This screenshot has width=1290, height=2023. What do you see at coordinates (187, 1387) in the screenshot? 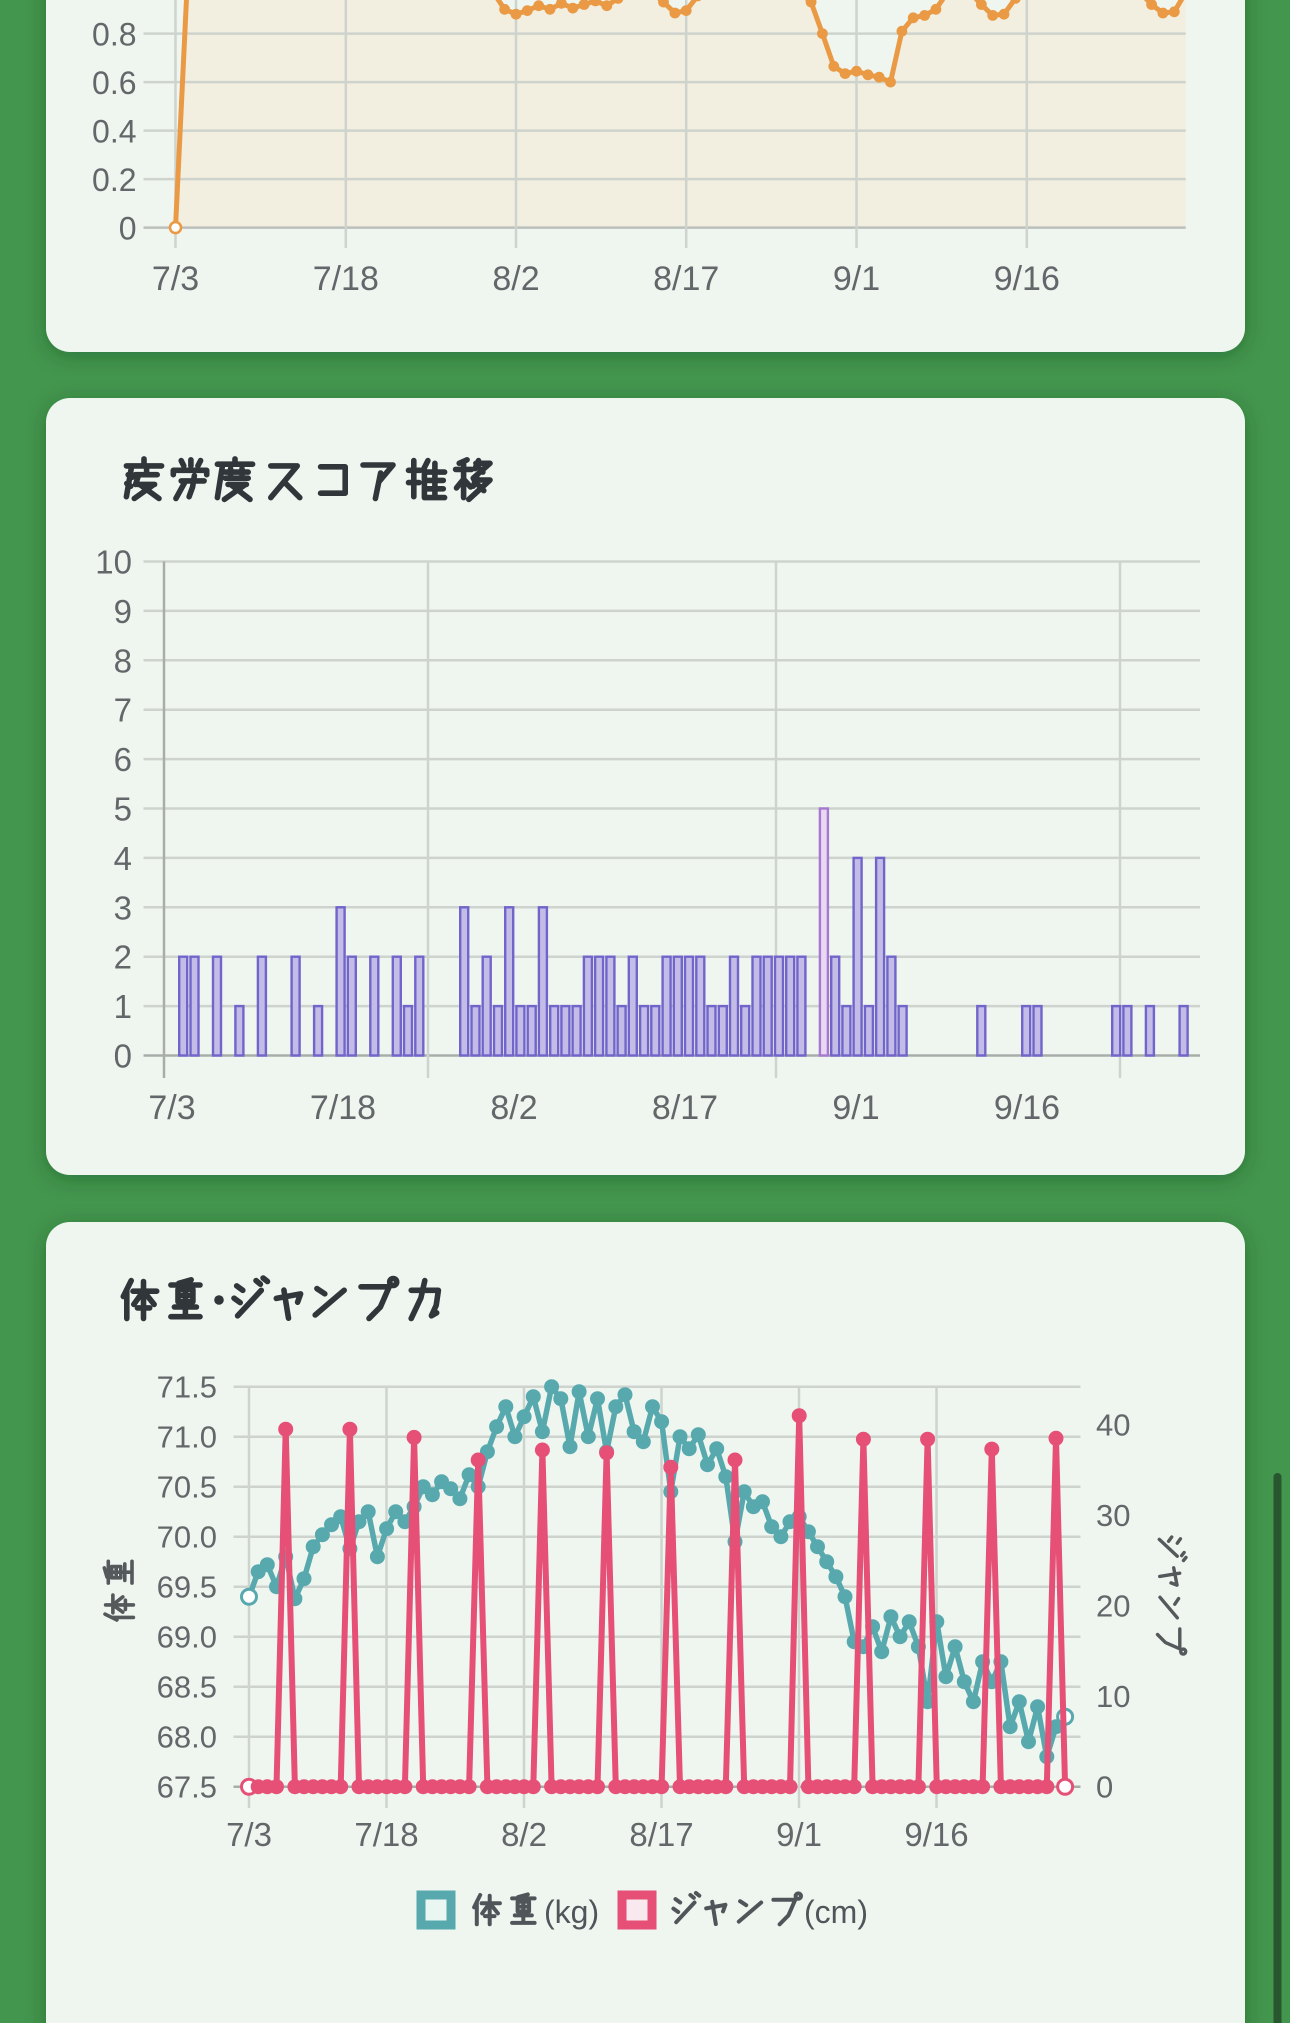
I see `svg-text: 71.5` at bounding box center [187, 1387].